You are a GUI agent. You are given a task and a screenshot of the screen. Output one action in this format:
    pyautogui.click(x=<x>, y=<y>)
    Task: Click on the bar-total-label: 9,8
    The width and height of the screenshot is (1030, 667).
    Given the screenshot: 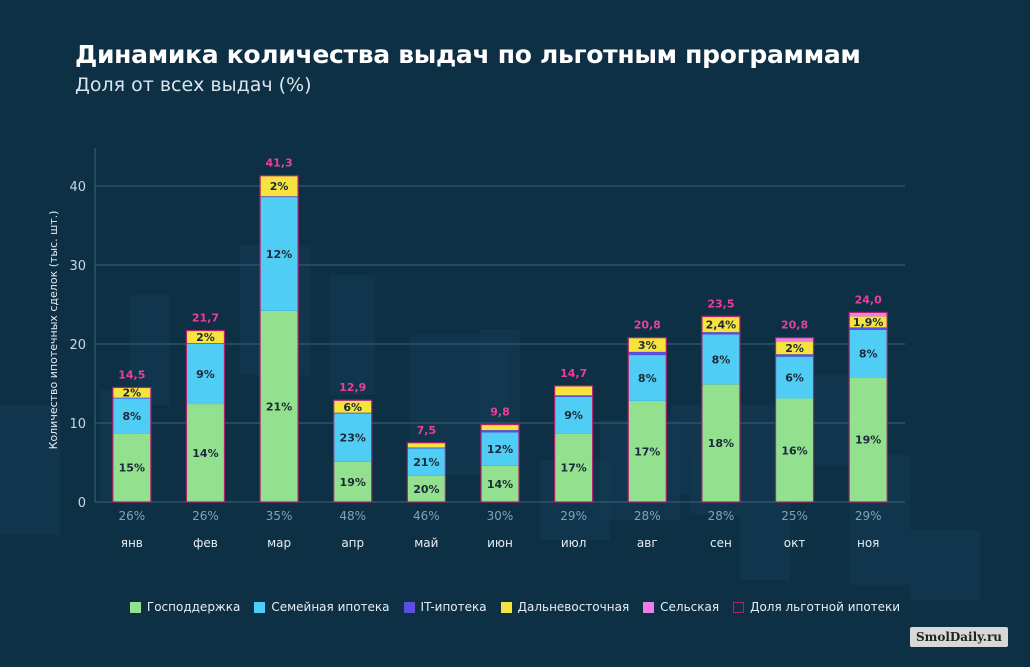 What is the action you would take?
    pyautogui.click(x=500, y=412)
    